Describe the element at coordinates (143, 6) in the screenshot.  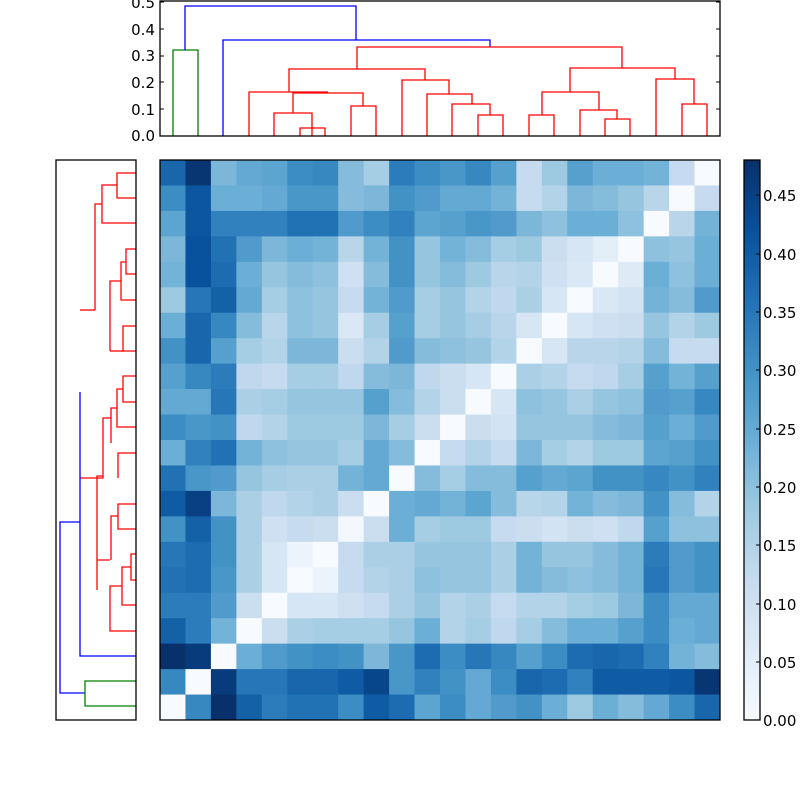
I see `ytick-label: 0.5` at that location.